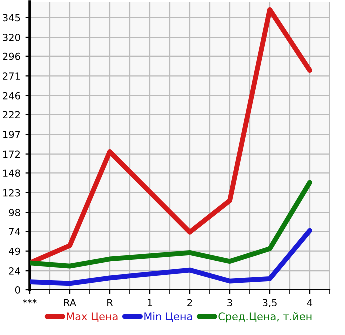  Describe the element at coordinates (190, 302) in the screenshot. I see `x-tick-label: 2` at that location.